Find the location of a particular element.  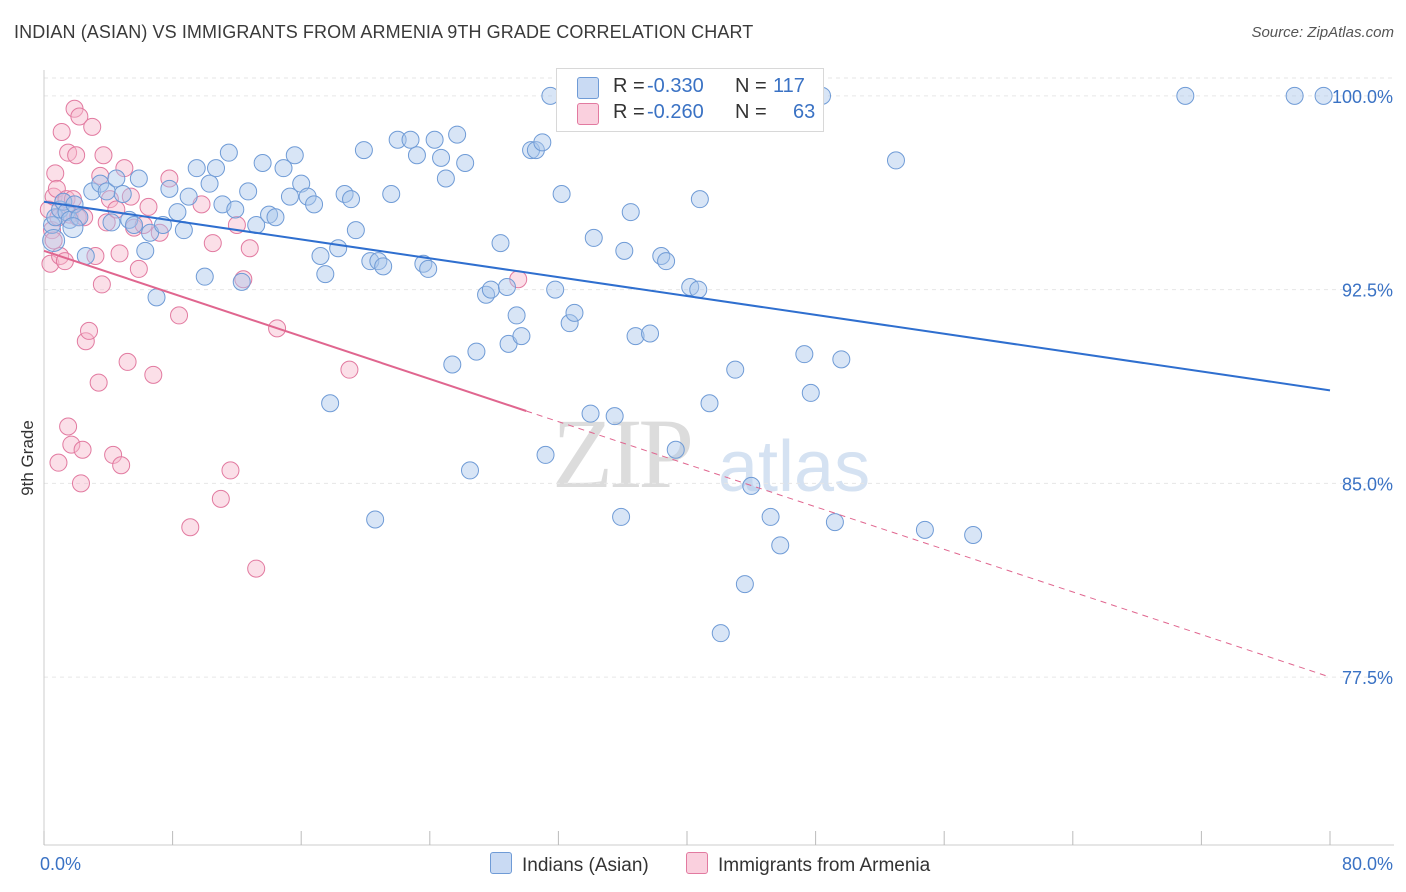

legend-n-value: 63 is located at coordinates (804, 112).